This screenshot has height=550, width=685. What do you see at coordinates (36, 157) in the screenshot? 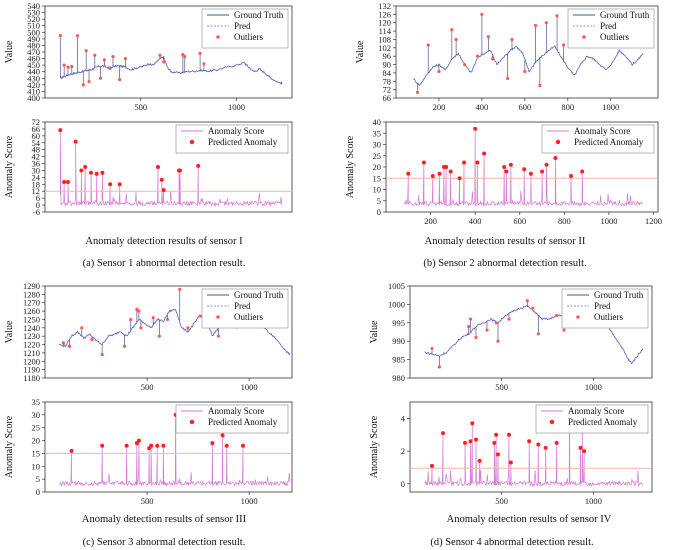
I see `panel-a-bottom-ytick-label: 42` at bounding box center [36, 157].